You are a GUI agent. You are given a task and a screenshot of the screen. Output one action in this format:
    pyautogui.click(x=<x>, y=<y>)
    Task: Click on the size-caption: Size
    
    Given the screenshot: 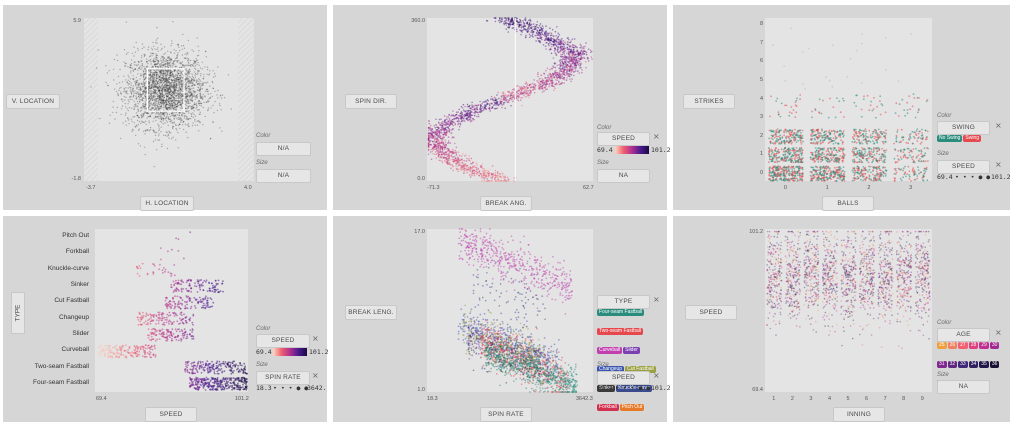 What is the action you would take?
    pyautogui.click(x=262, y=163)
    